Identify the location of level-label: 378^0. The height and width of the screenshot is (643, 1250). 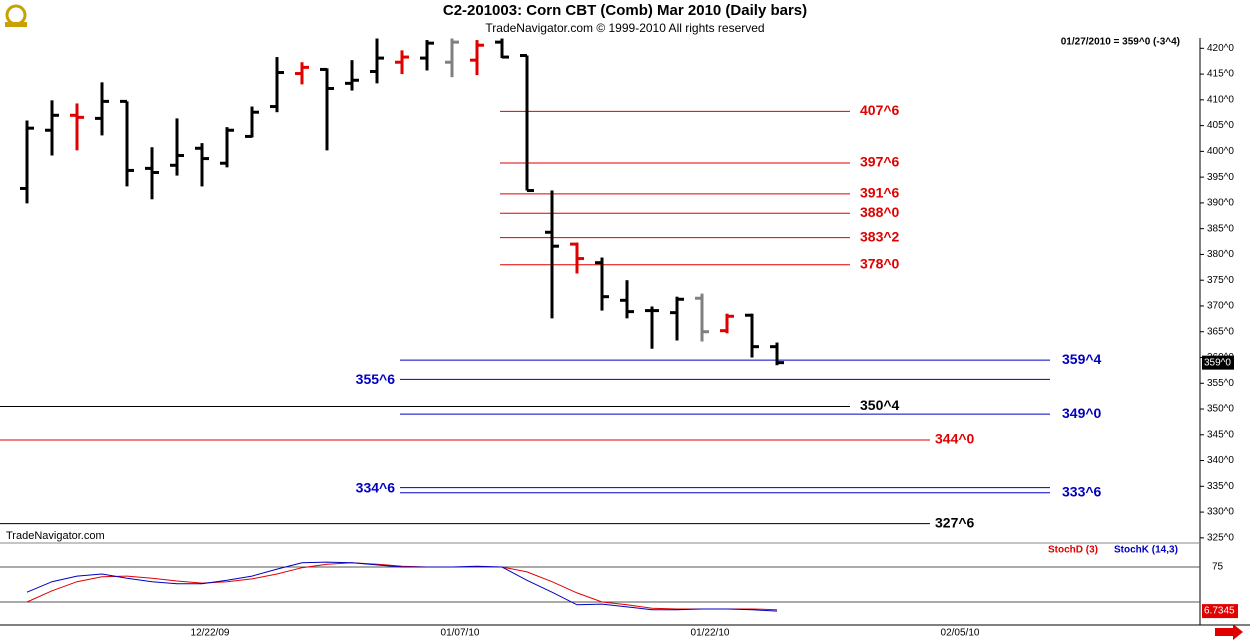
(880, 263).